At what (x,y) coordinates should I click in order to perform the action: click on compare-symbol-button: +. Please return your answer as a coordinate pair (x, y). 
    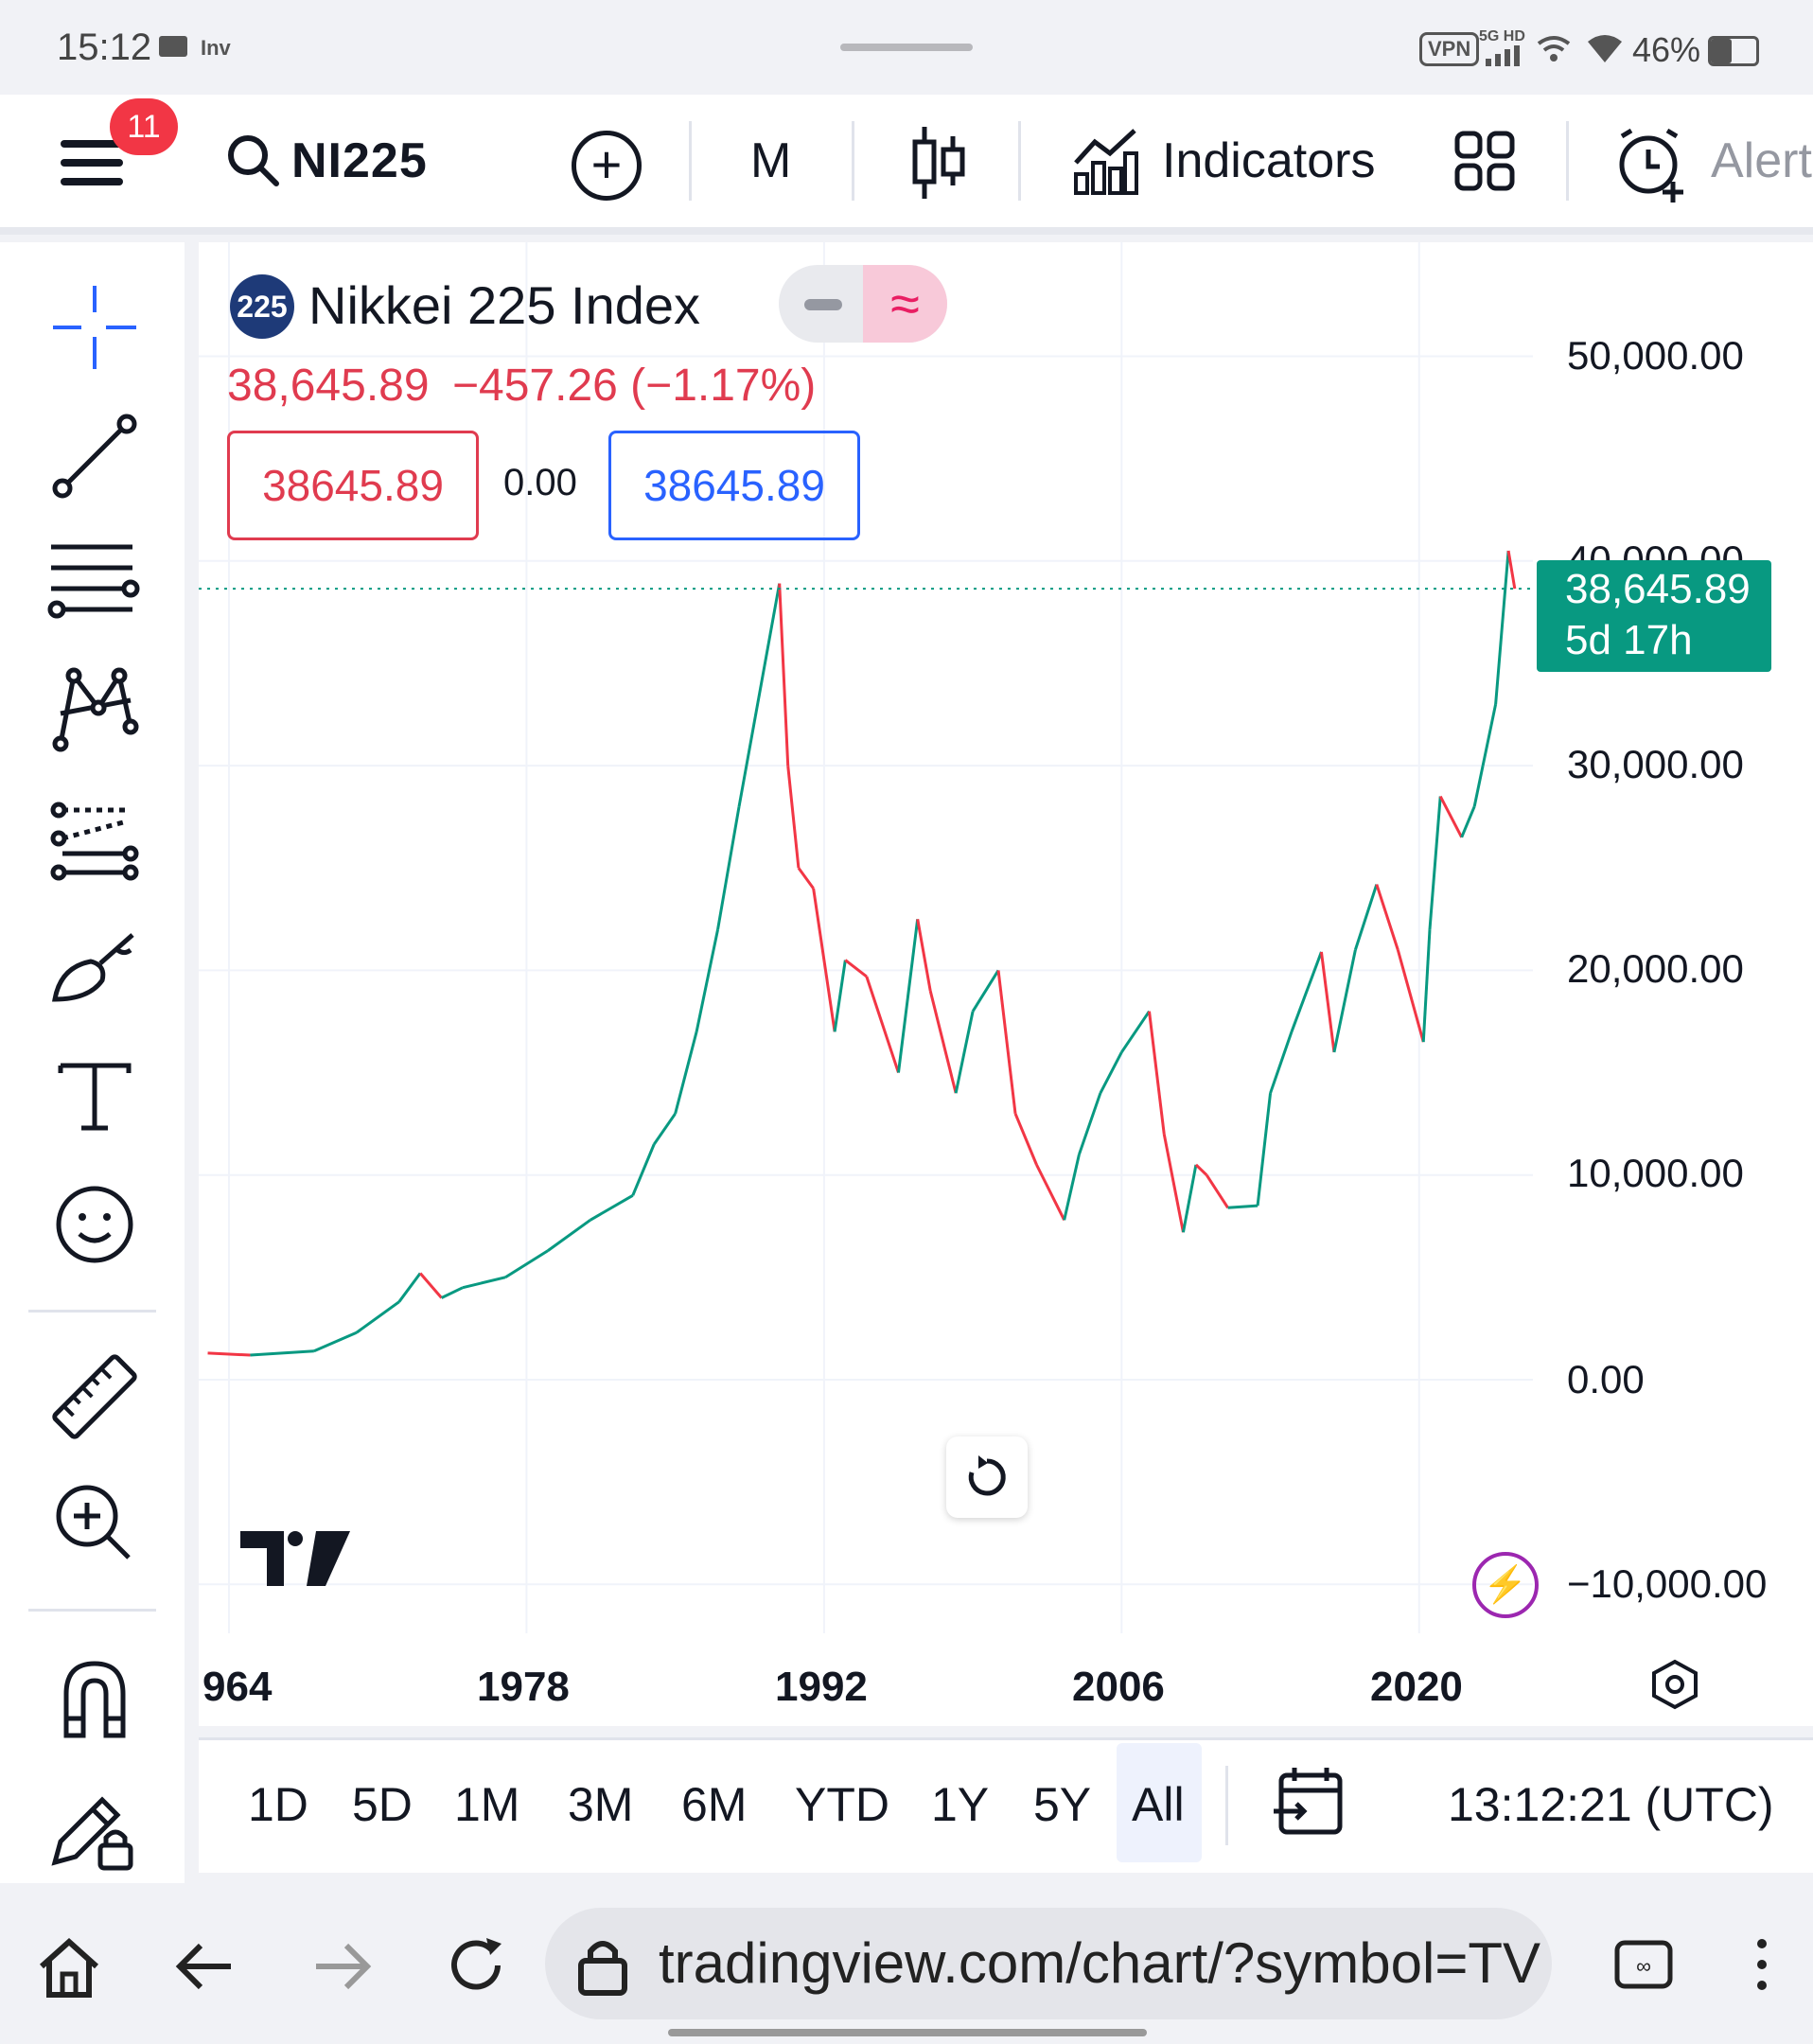
    Looking at the image, I should click on (607, 166).